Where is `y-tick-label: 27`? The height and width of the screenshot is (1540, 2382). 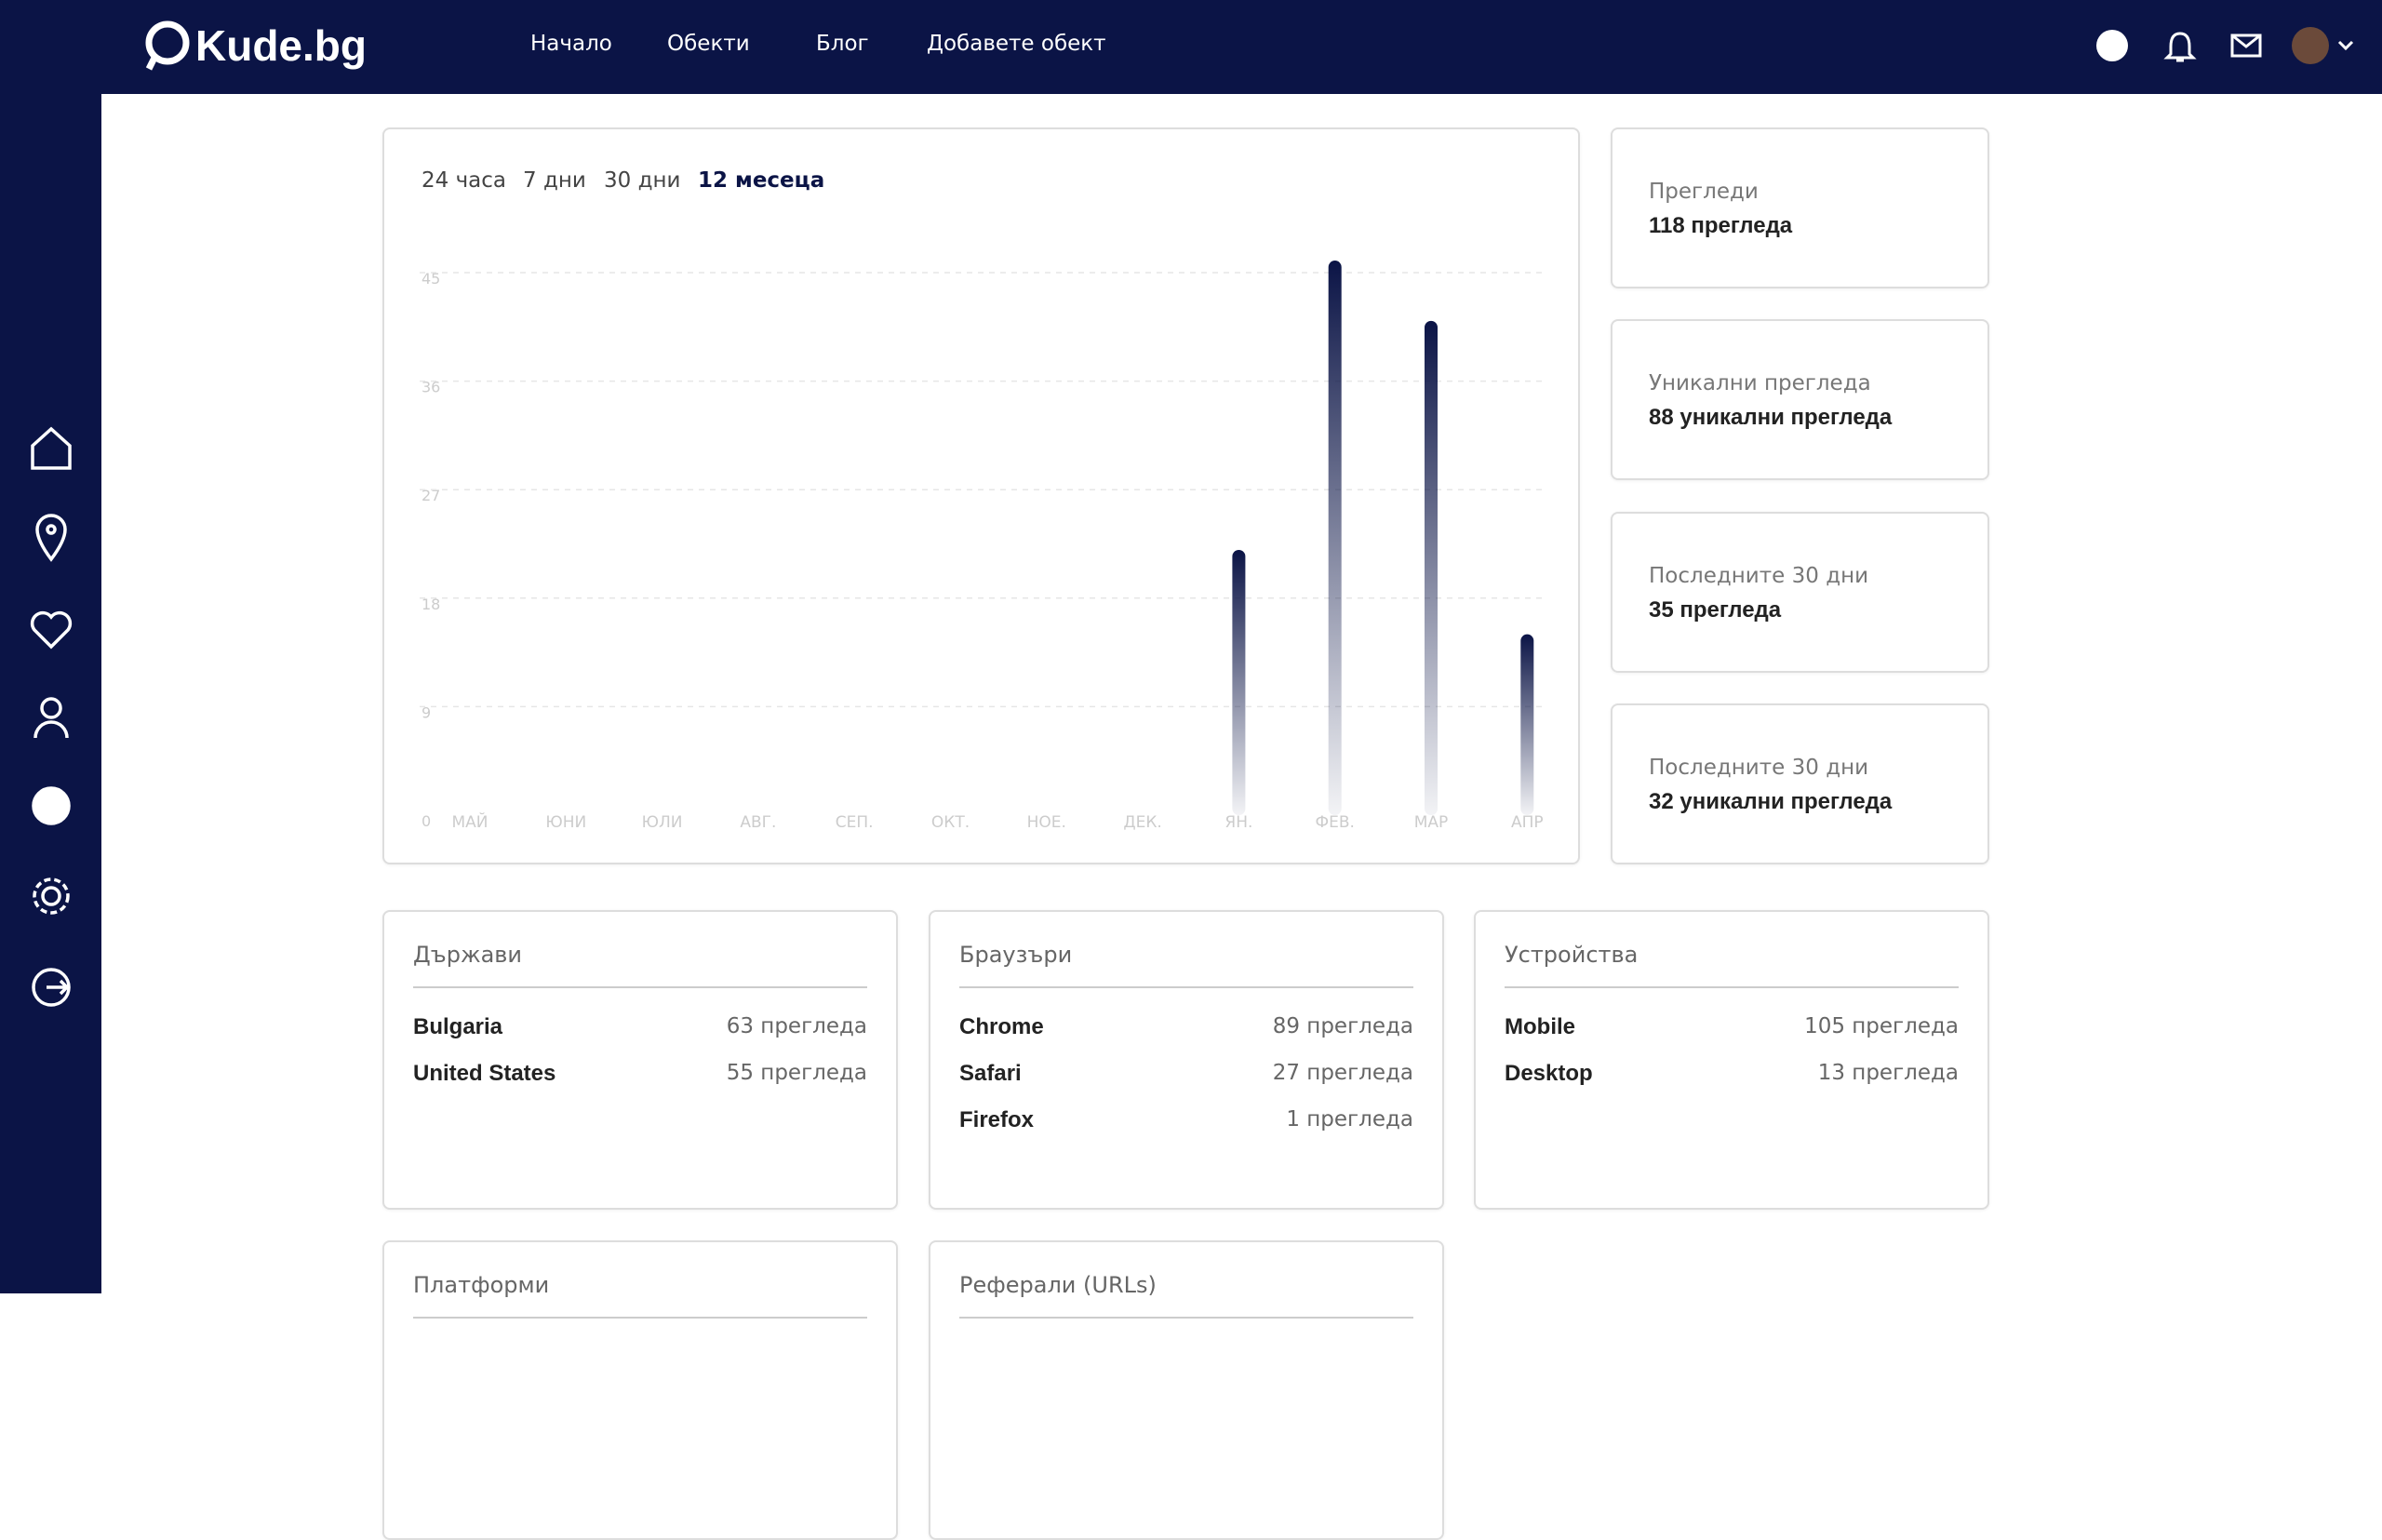 y-tick-label: 27 is located at coordinates (431, 495).